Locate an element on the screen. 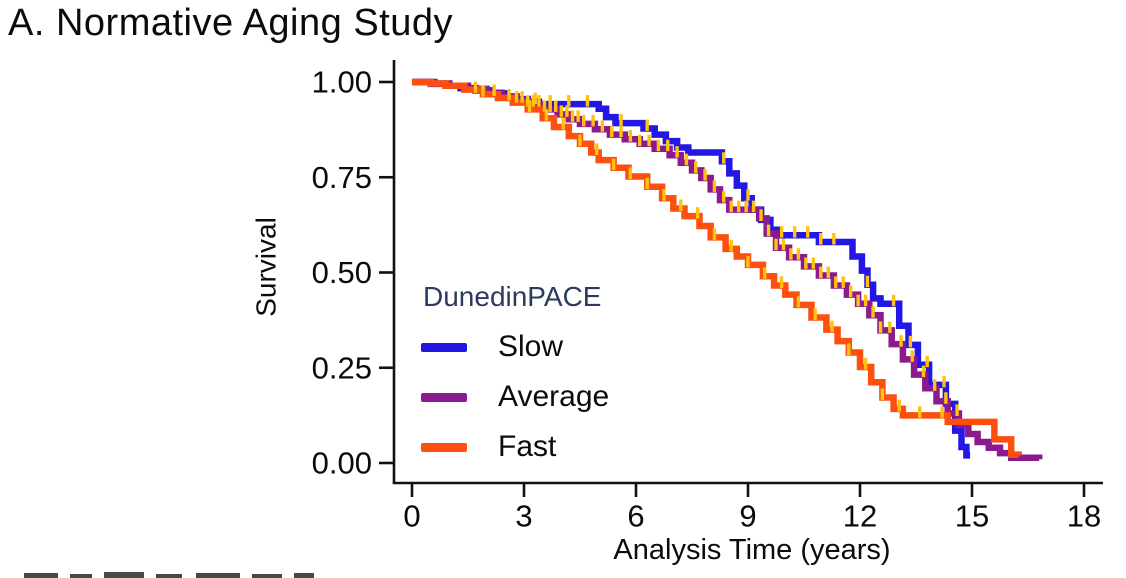 The height and width of the screenshot is (578, 1126). legend-item-average: Average is located at coordinates (515, 397).